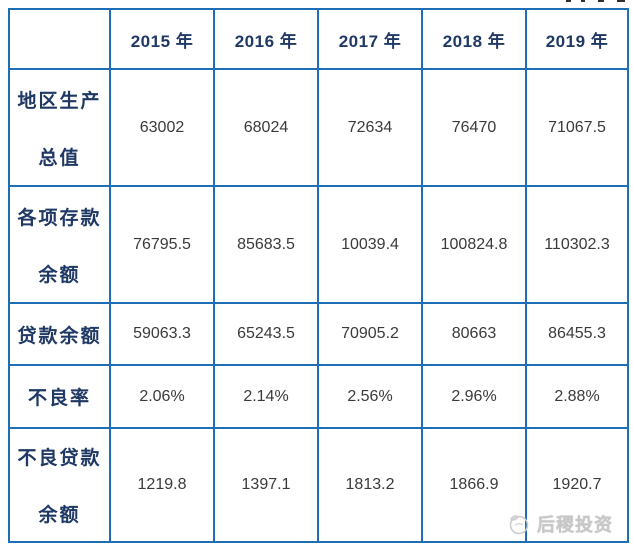  I want to click on table-cell: 86455.3, so click(577, 334).